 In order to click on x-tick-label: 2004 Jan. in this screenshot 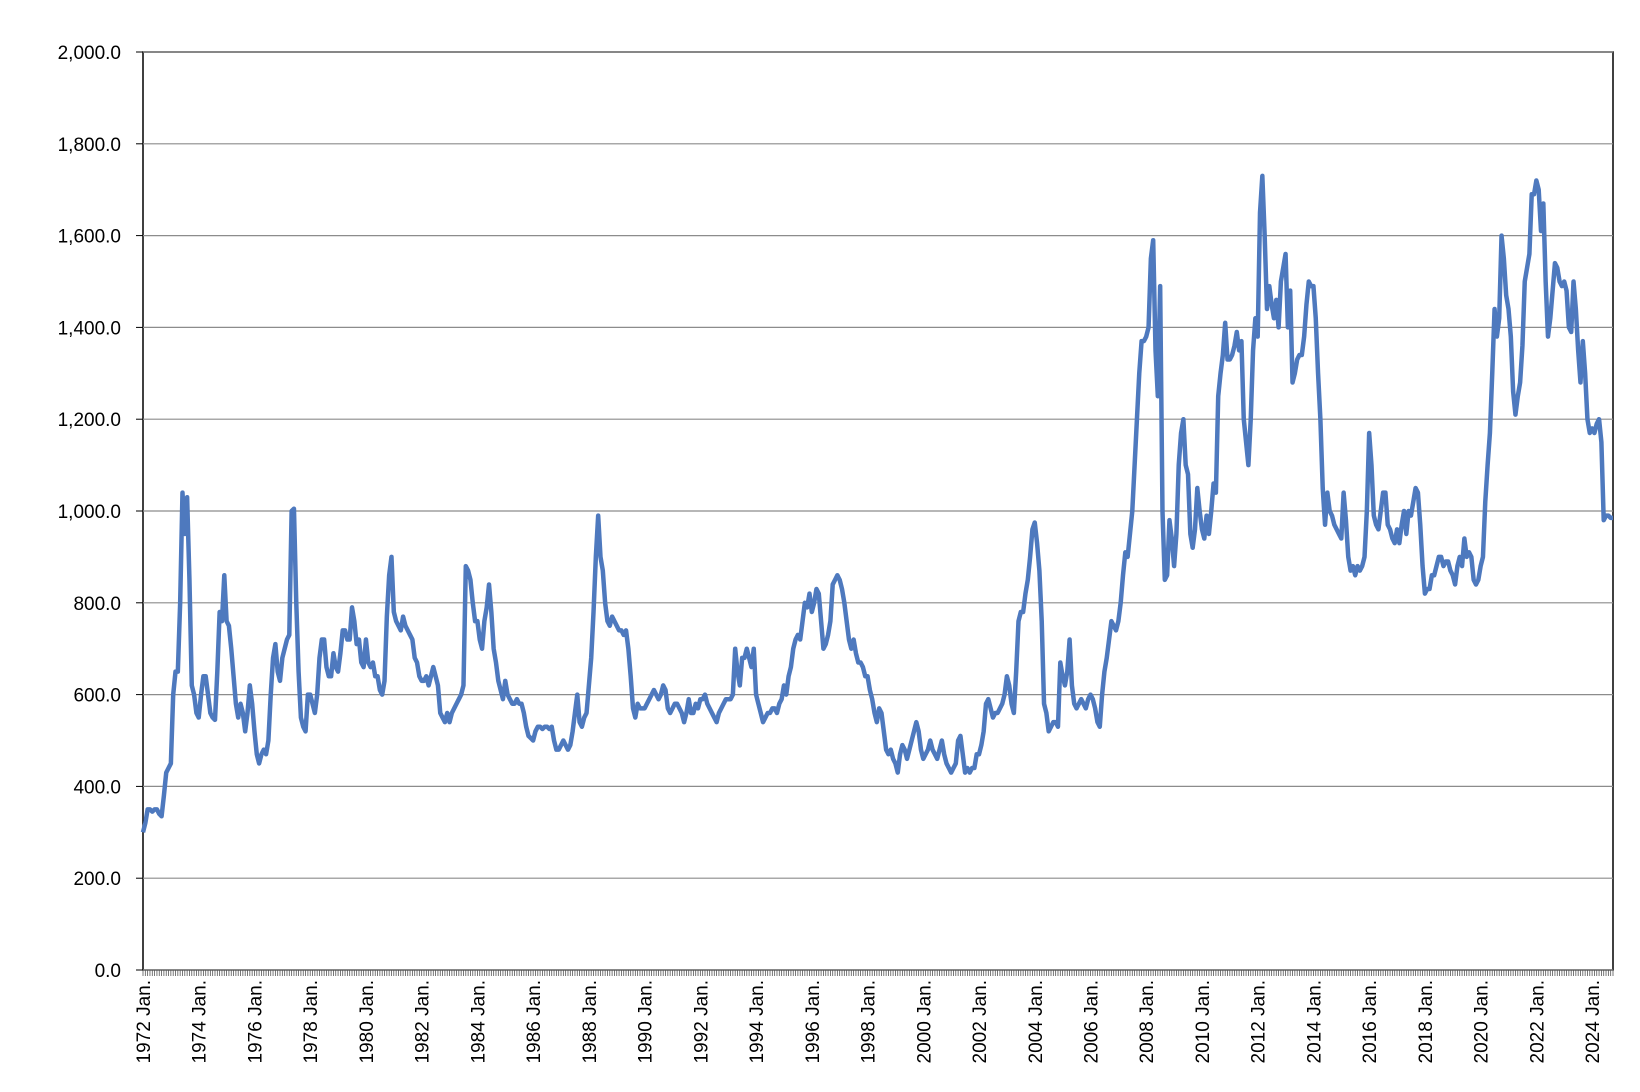, I will do `click(1036, 1021)`.